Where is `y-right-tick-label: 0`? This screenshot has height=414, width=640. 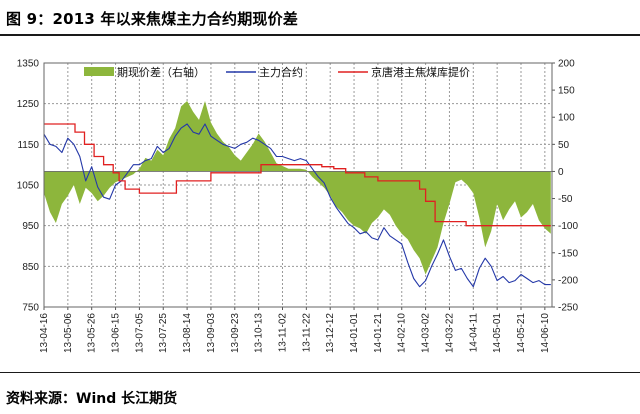 y-right-tick-label: 0 is located at coordinates (561, 172).